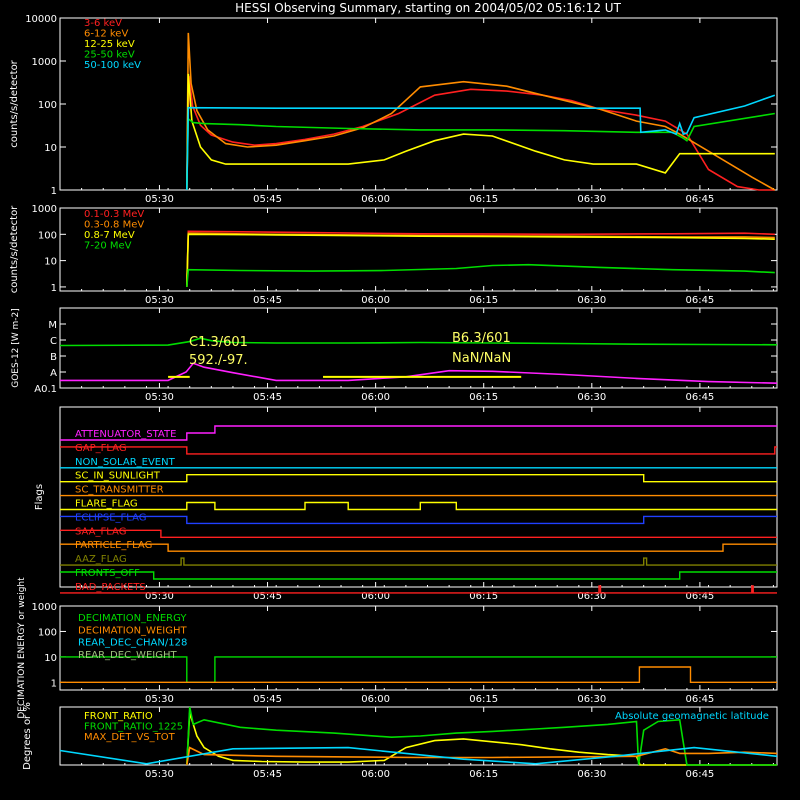 This screenshot has height=800, width=800. Describe the element at coordinates (118, 476) in the screenshot. I see `flag-label: SC_IN_SUNLIGHT` at that location.